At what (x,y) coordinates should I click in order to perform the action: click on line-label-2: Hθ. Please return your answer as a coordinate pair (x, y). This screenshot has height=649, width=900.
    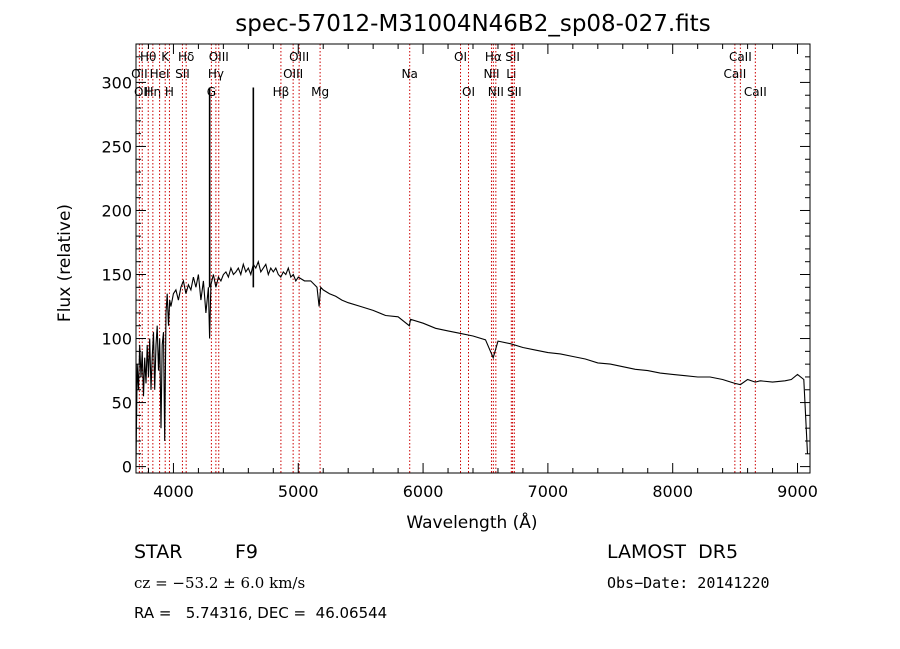
    Looking at the image, I should click on (148, 57).